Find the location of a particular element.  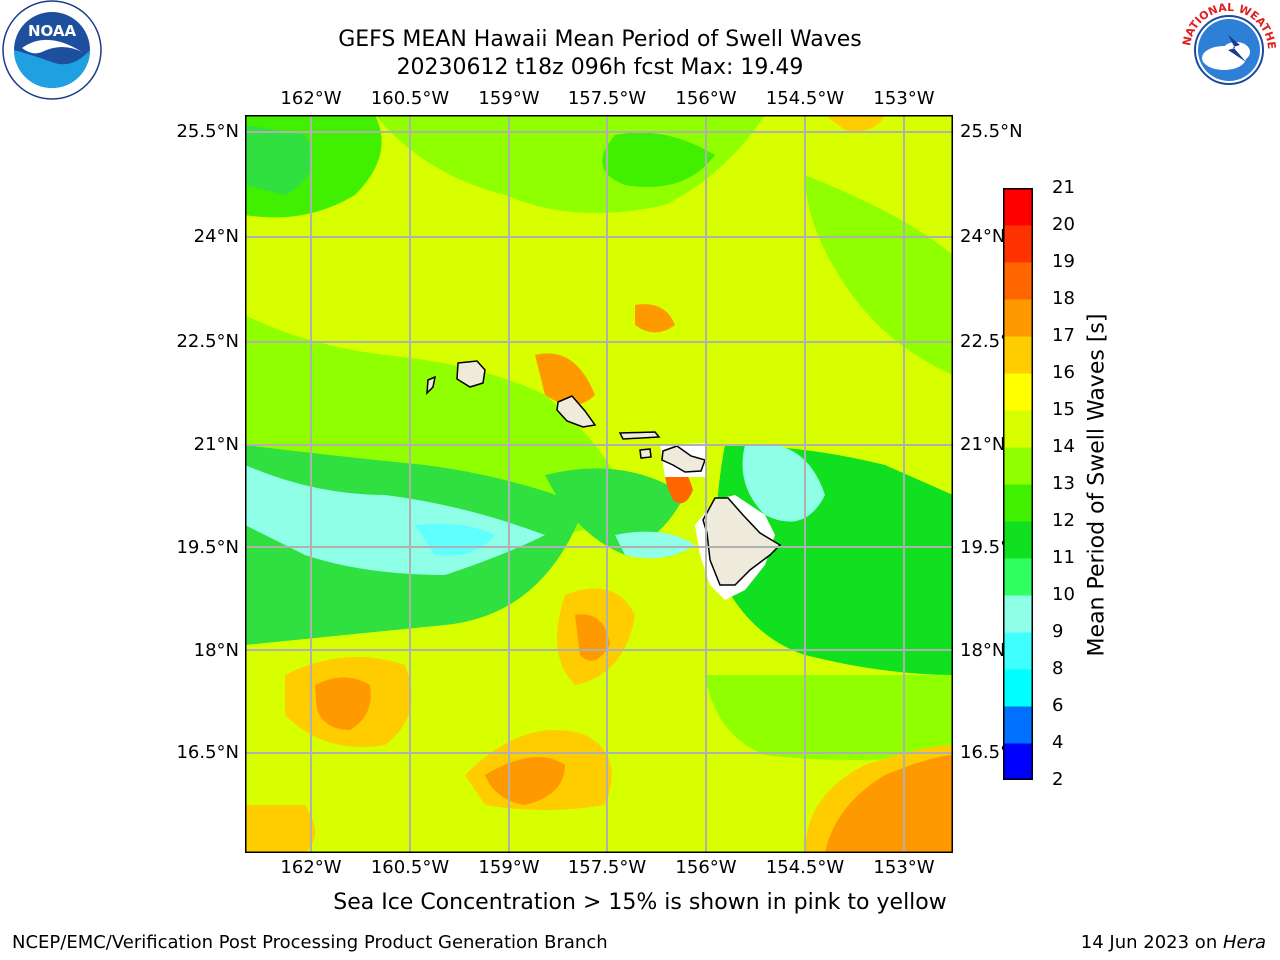

colorbar-tick: 17 is located at coordinates (1063, 335).